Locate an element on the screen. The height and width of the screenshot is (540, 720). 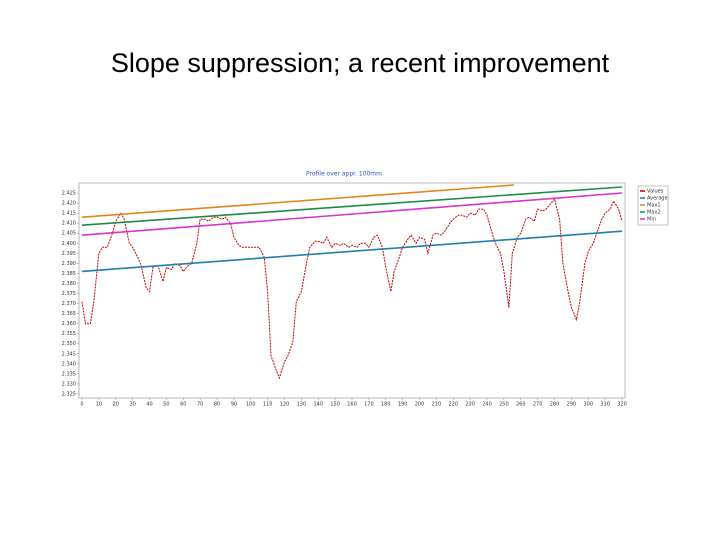
y-tick-label: 2.420 is located at coordinates (69, 204).